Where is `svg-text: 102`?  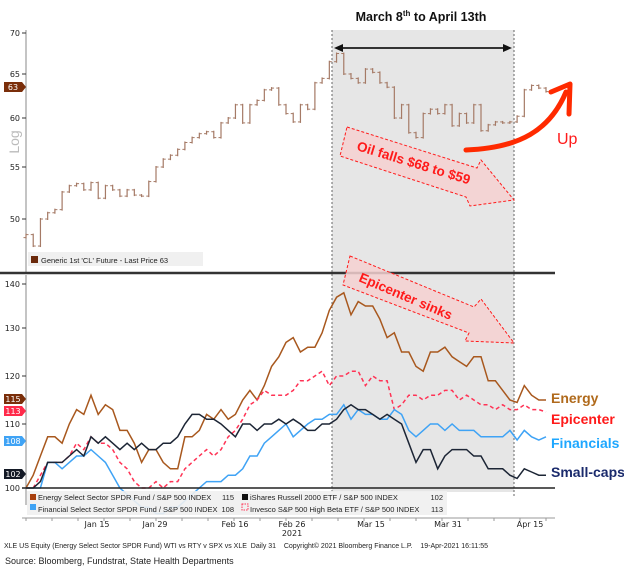
svg-text: 102 is located at coordinates (12, 474).